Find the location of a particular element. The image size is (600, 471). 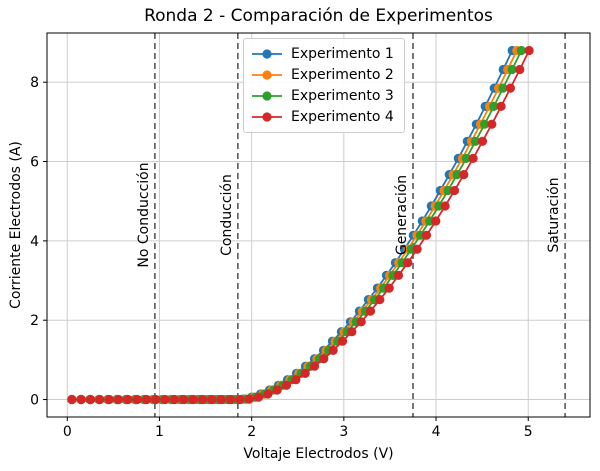

legend-item-experimento-1: Experimento 1 is located at coordinates (322, 54).